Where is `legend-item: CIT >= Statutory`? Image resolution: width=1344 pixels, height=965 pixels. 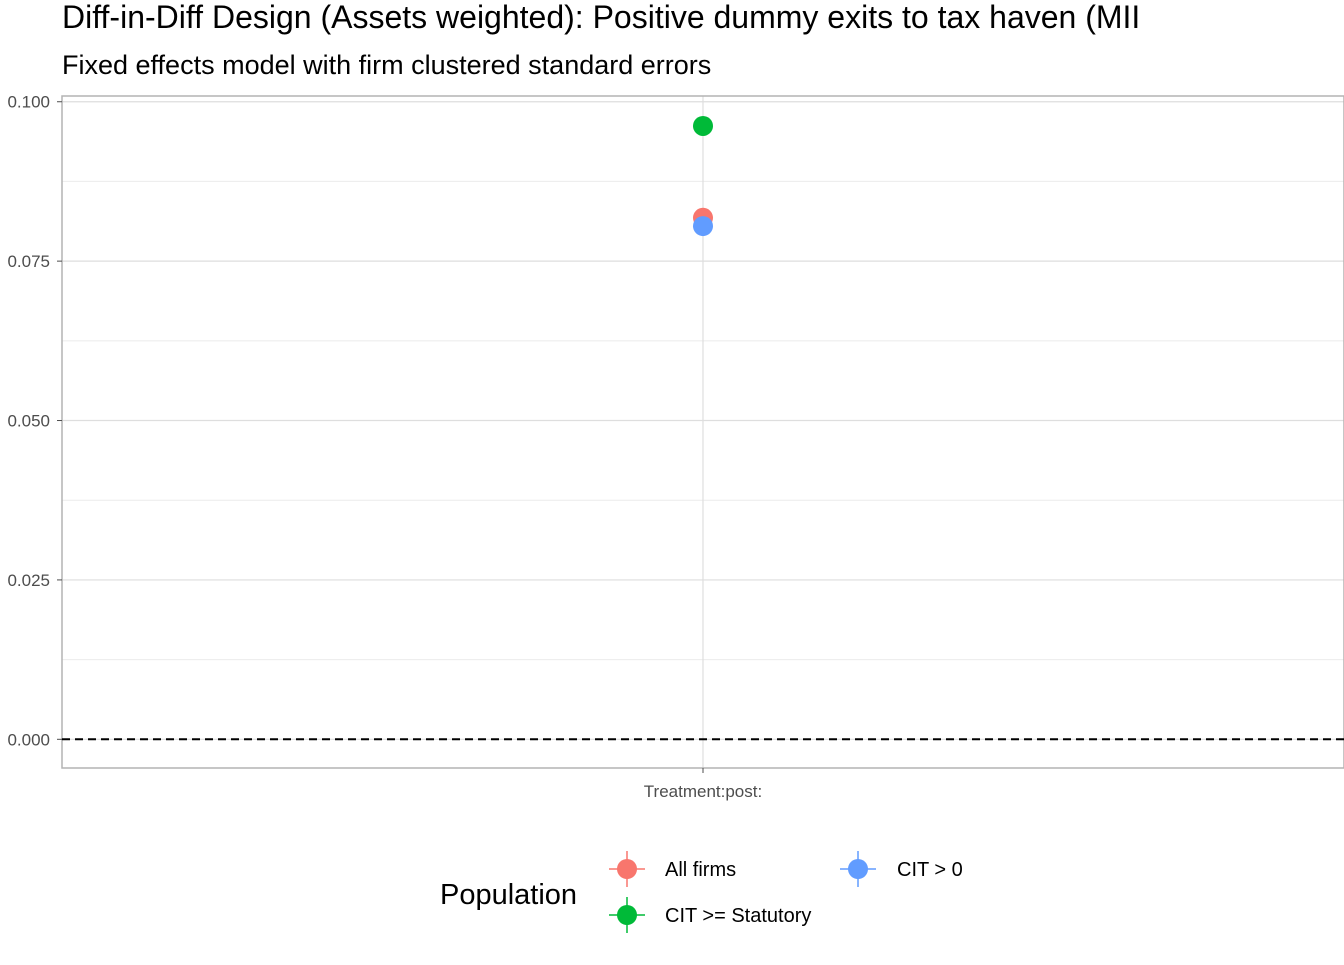
legend-item: CIT >= Statutory is located at coordinates (710, 915).